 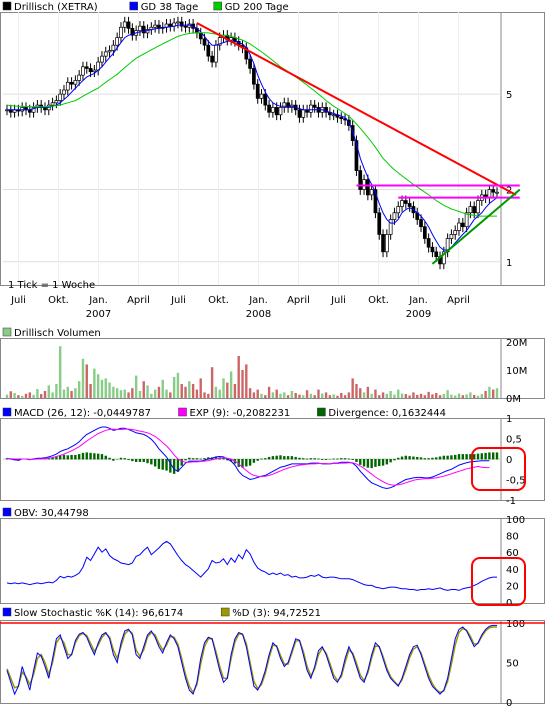 I want to click on stoch-k-line, so click(x=251, y=660).